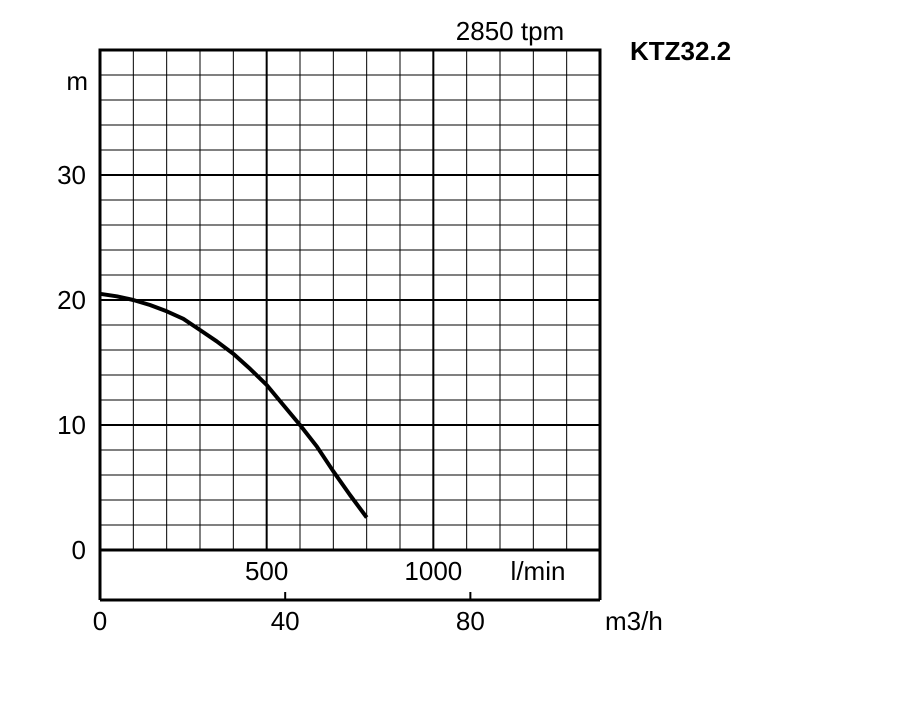  I want to click on chart-title: KTZ32.2, so click(680, 51).